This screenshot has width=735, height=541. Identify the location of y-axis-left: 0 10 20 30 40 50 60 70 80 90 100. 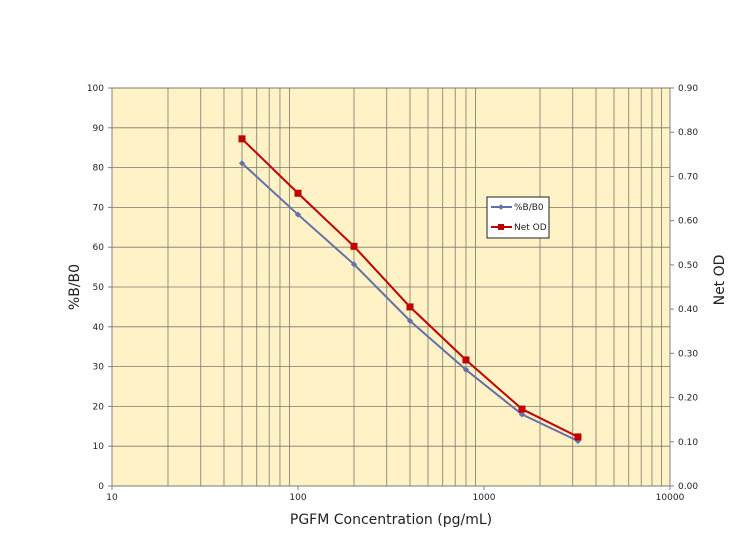
(99, 288).